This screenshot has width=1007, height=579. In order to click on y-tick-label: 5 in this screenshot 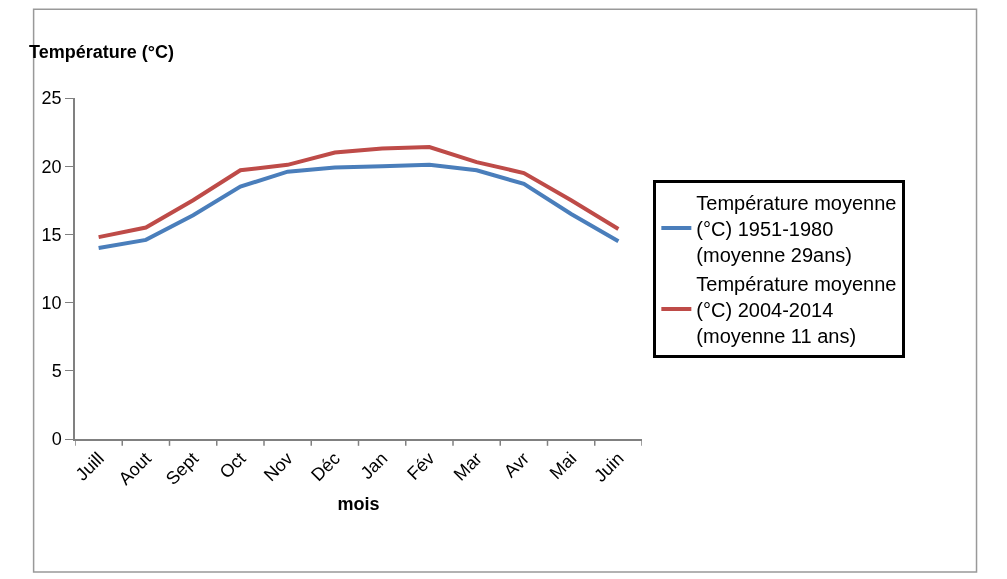, I will do `click(56, 371)`.